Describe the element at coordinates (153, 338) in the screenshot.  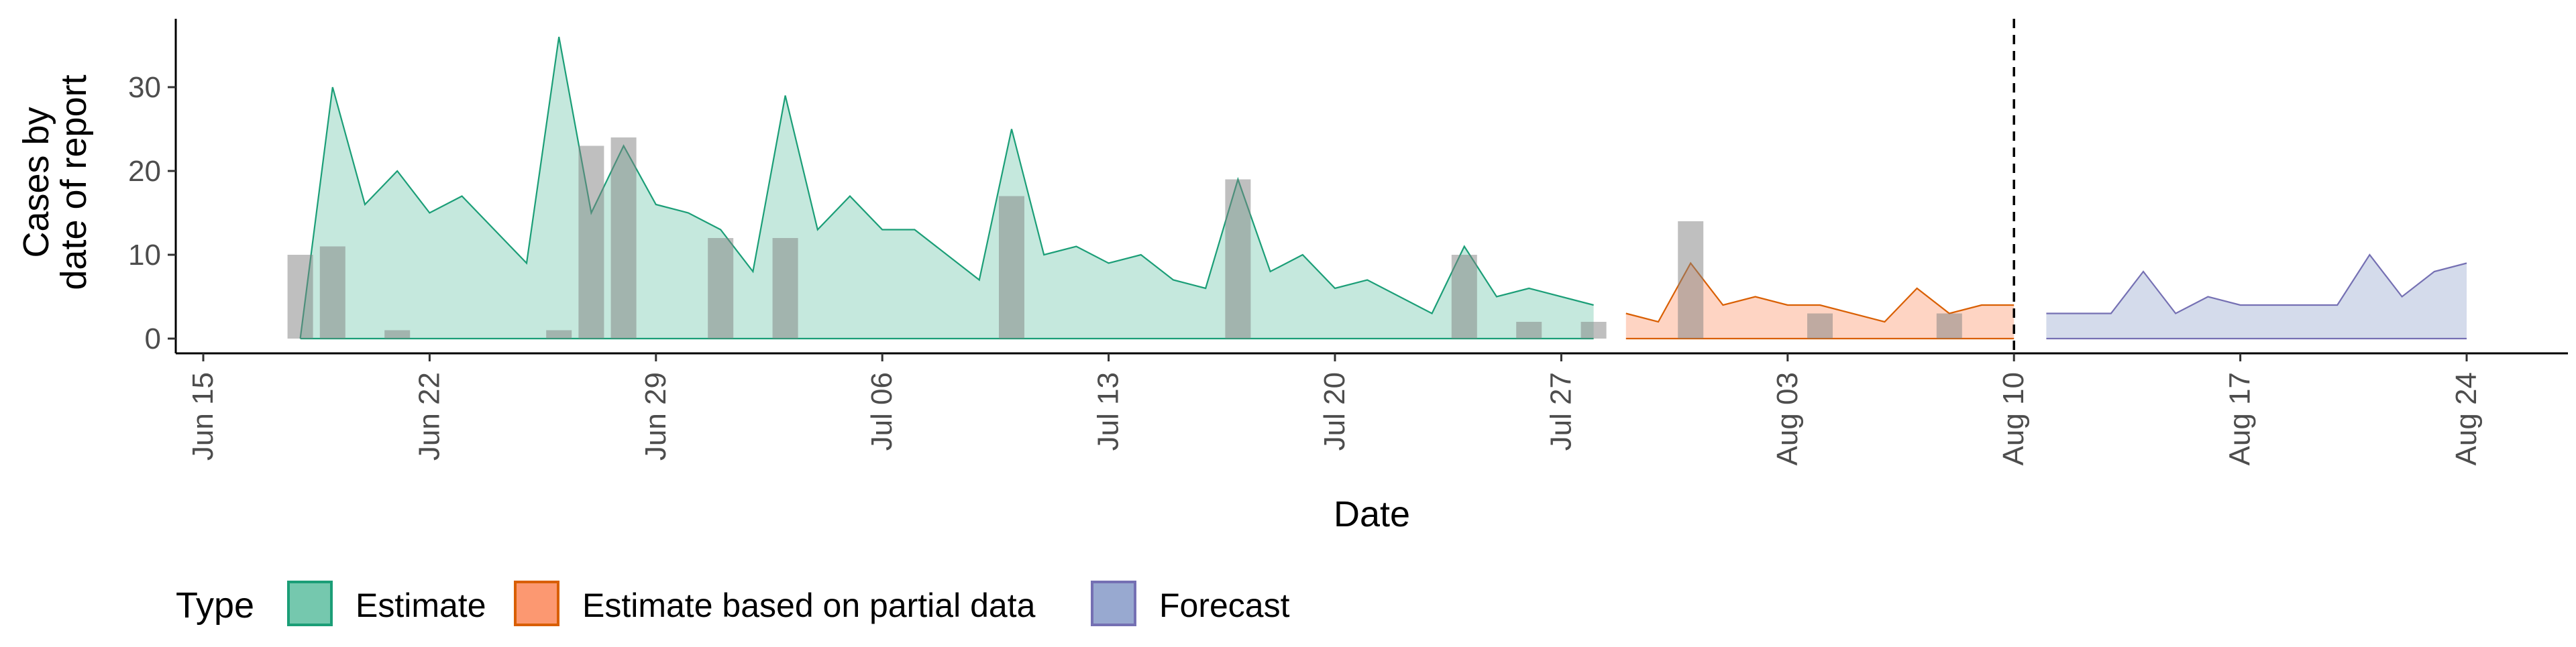
I see `y-tick-label-0: 0` at that location.